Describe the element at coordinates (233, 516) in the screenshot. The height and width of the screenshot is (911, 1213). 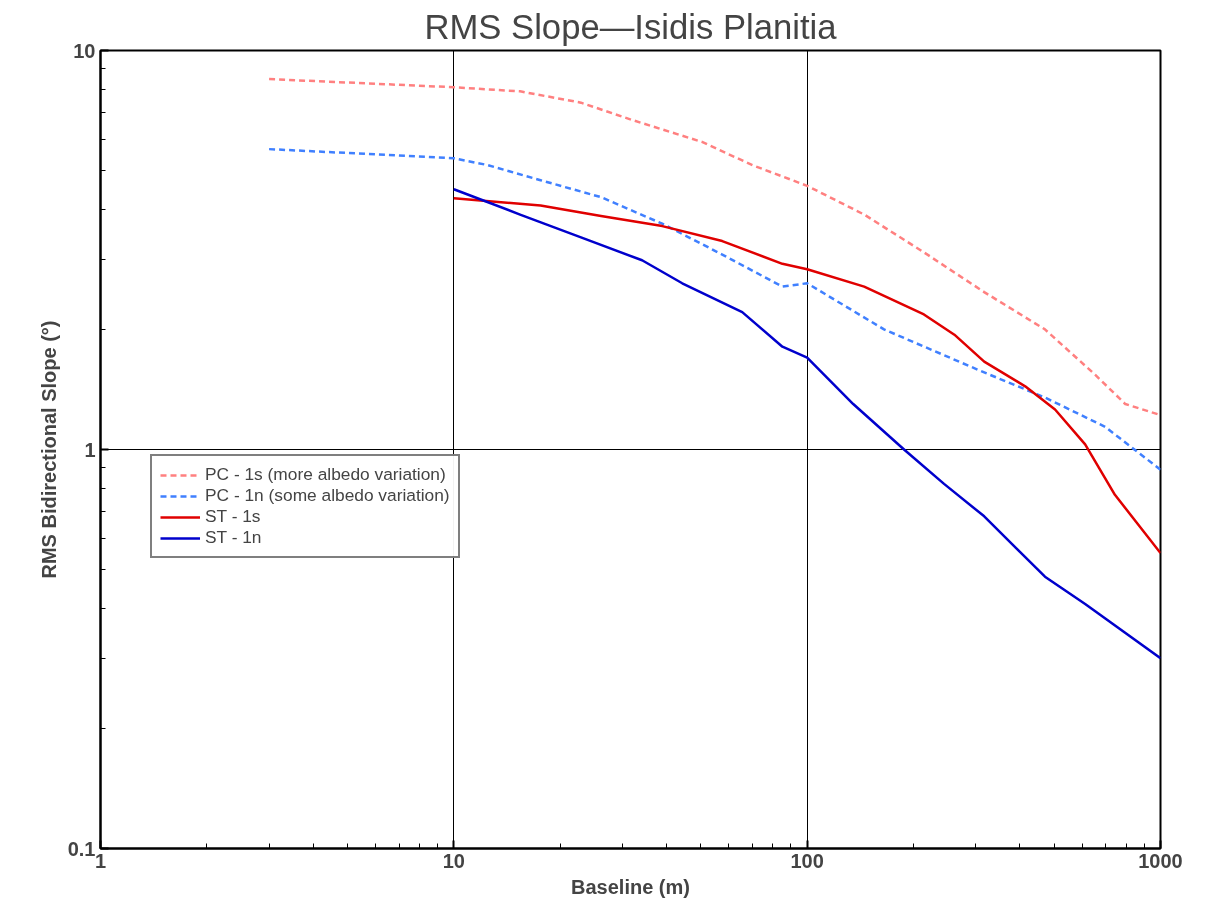
I see `legend-label: ST - 1s` at that location.